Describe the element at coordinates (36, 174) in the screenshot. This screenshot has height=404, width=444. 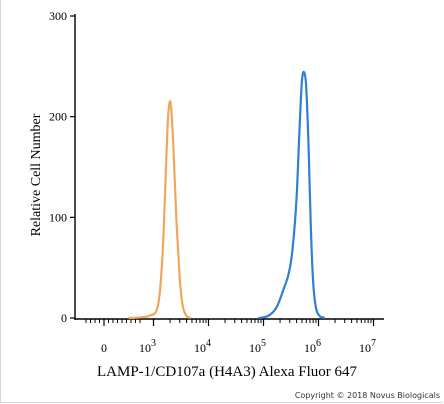
I see `y-axis-label: Relative Cell Number` at that location.